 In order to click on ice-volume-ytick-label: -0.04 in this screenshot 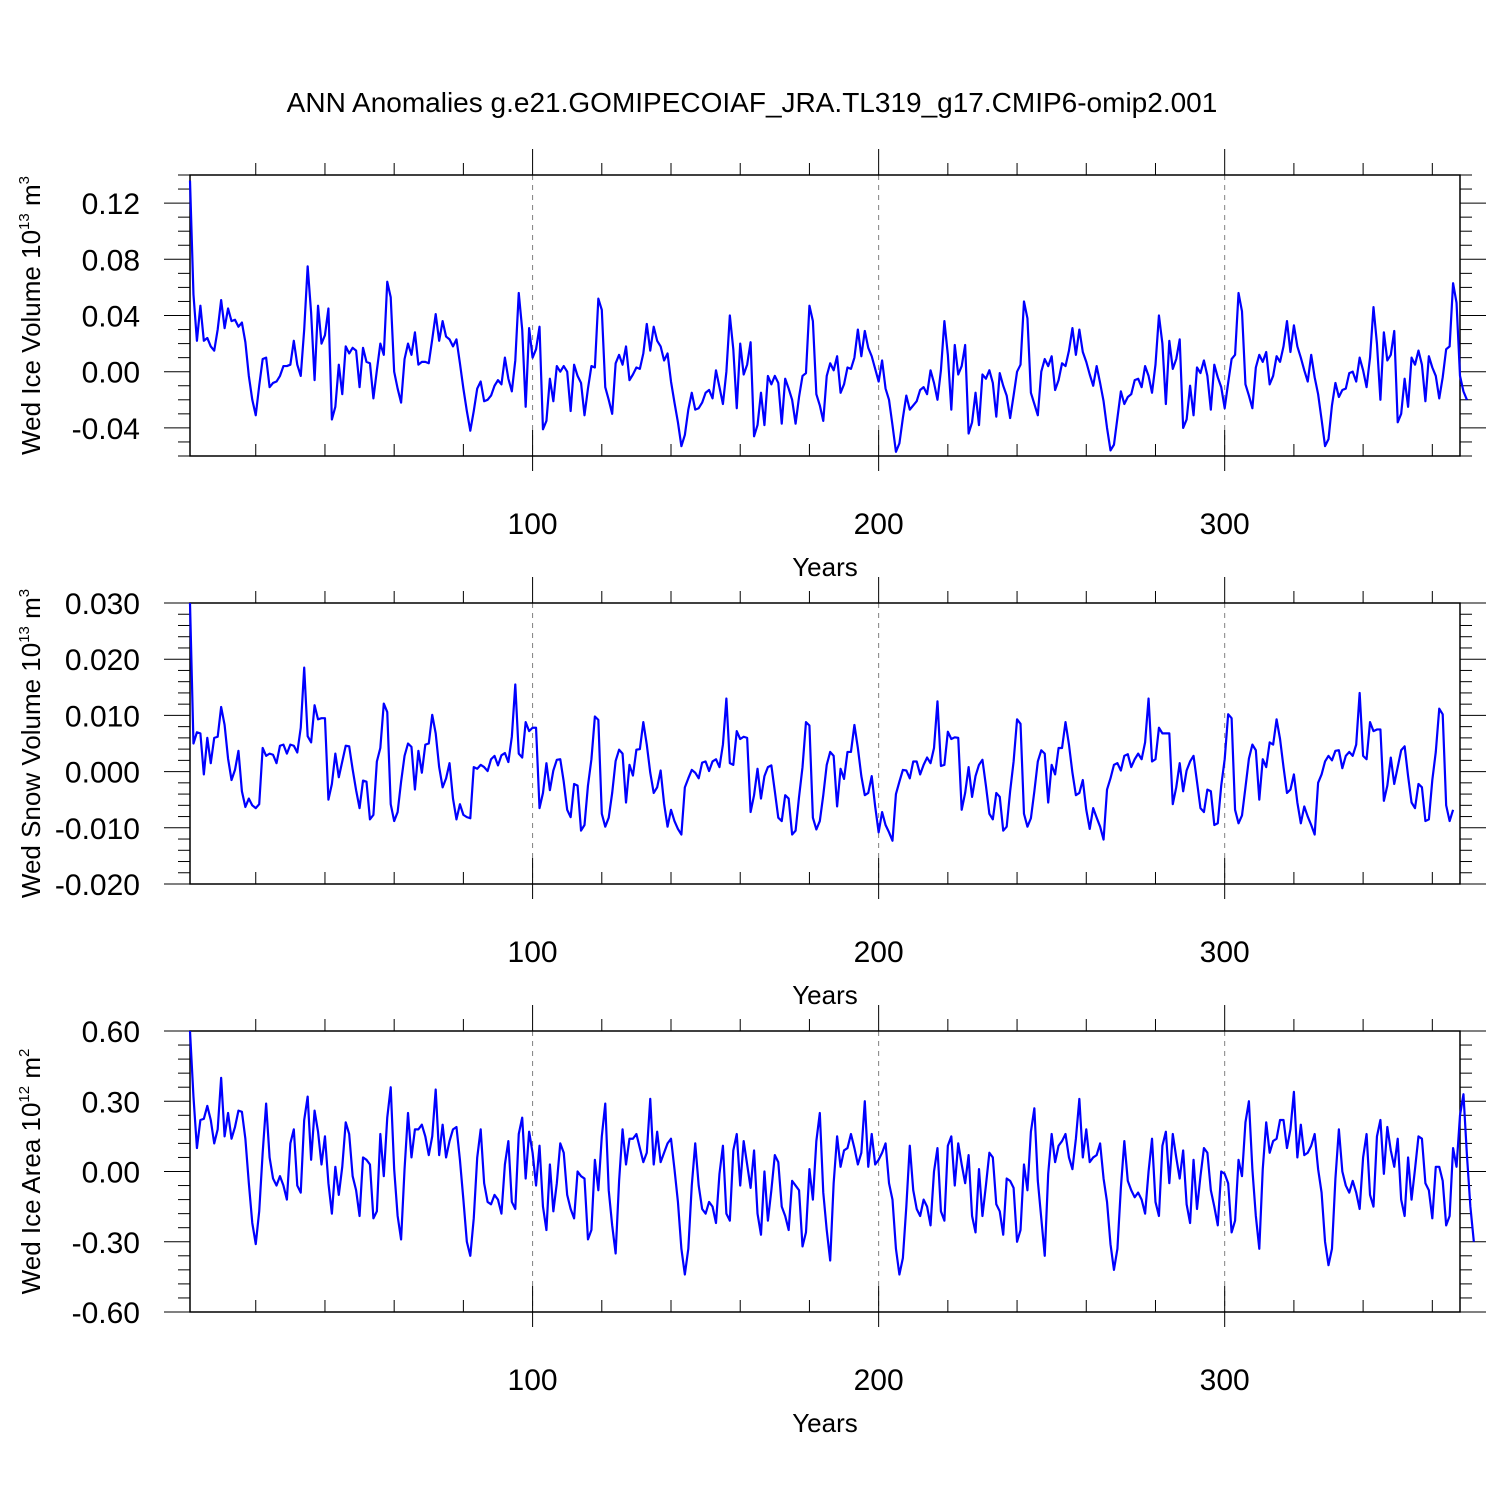, I will do `click(106, 429)`.